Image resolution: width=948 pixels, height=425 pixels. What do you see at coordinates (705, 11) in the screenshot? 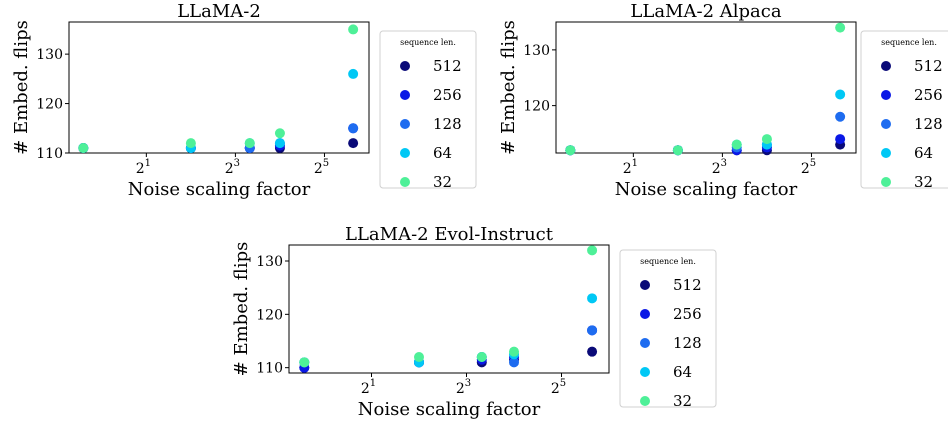
I see `chart-title: LLaMA-2 Alpaca` at bounding box center [705, 11].